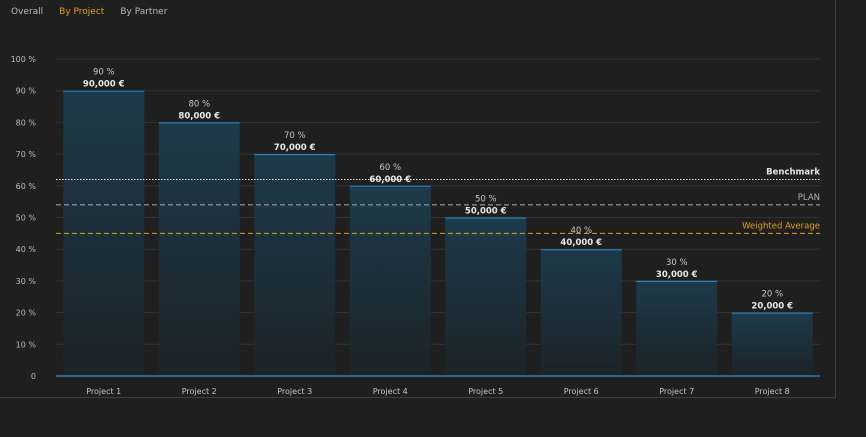 This screenshot has height=437, width=866. I want to click on tab-overall: Overall, so click(27, 12).